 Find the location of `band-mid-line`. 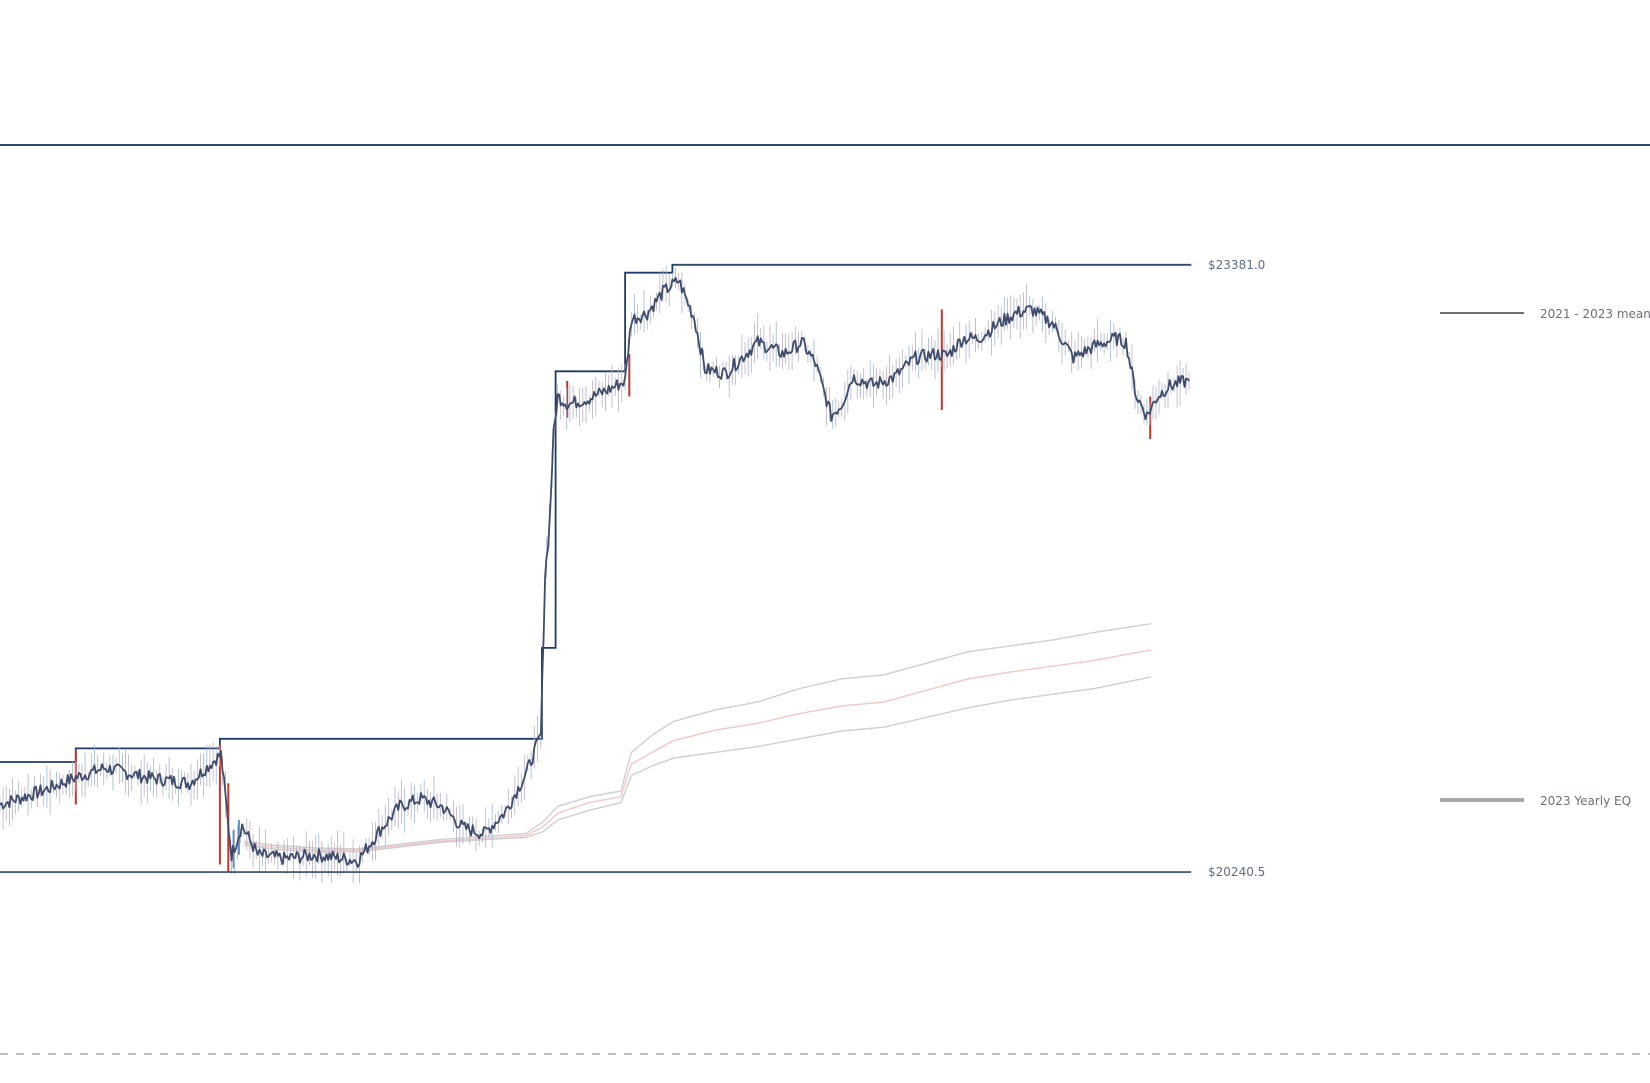

band-mid-line is located at coordinates (698, 750).